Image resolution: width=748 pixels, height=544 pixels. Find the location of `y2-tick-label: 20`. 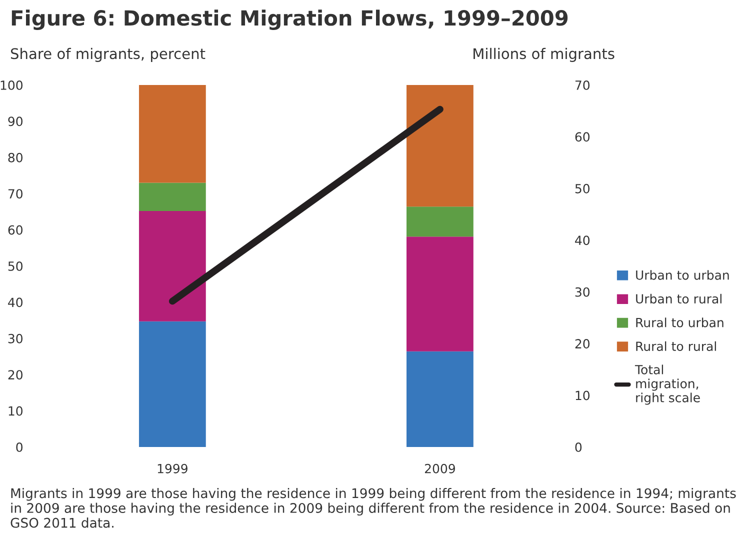

y2-tick-label: 20 is located at coordinates (582, 343).